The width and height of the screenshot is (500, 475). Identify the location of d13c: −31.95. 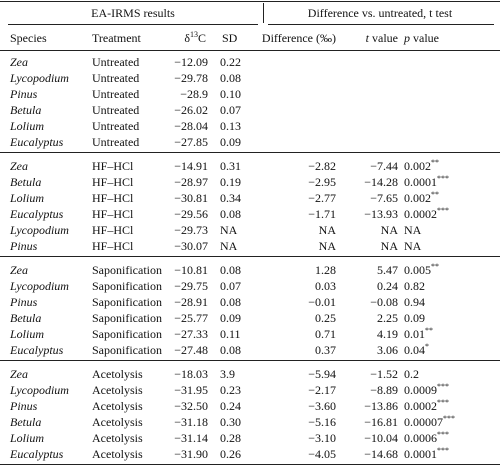
(191, 390).